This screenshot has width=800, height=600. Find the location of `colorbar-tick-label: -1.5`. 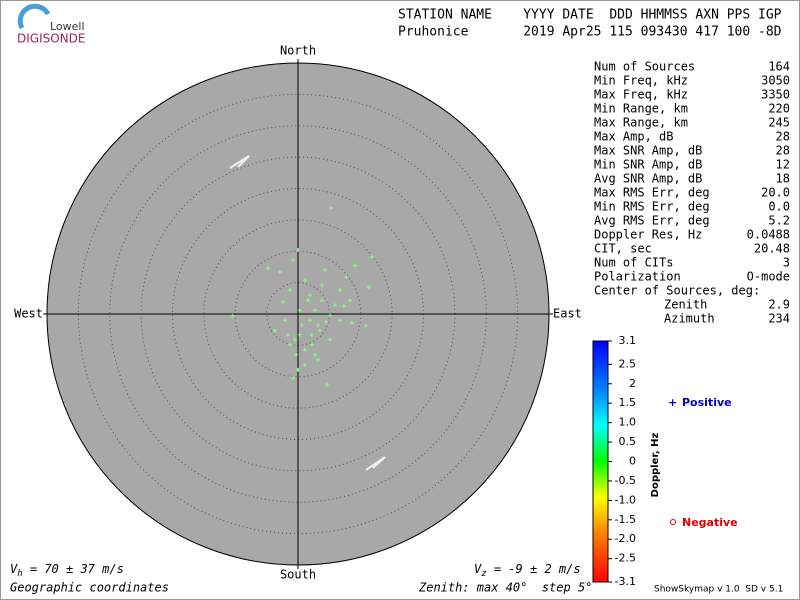

colorbar-tick-label: -1.5 is located at coordinates (625, 519).